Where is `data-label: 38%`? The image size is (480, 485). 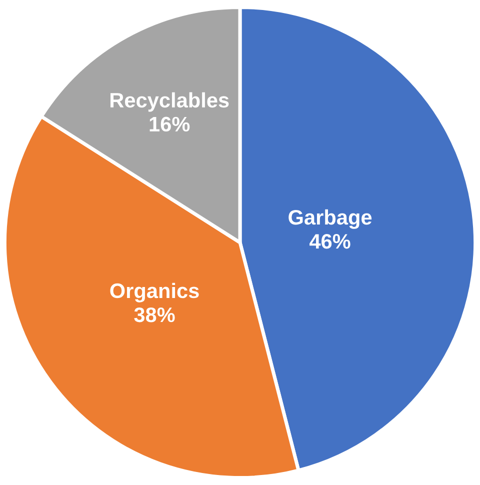 data-label: 38% is located at coordinates (154, 314).